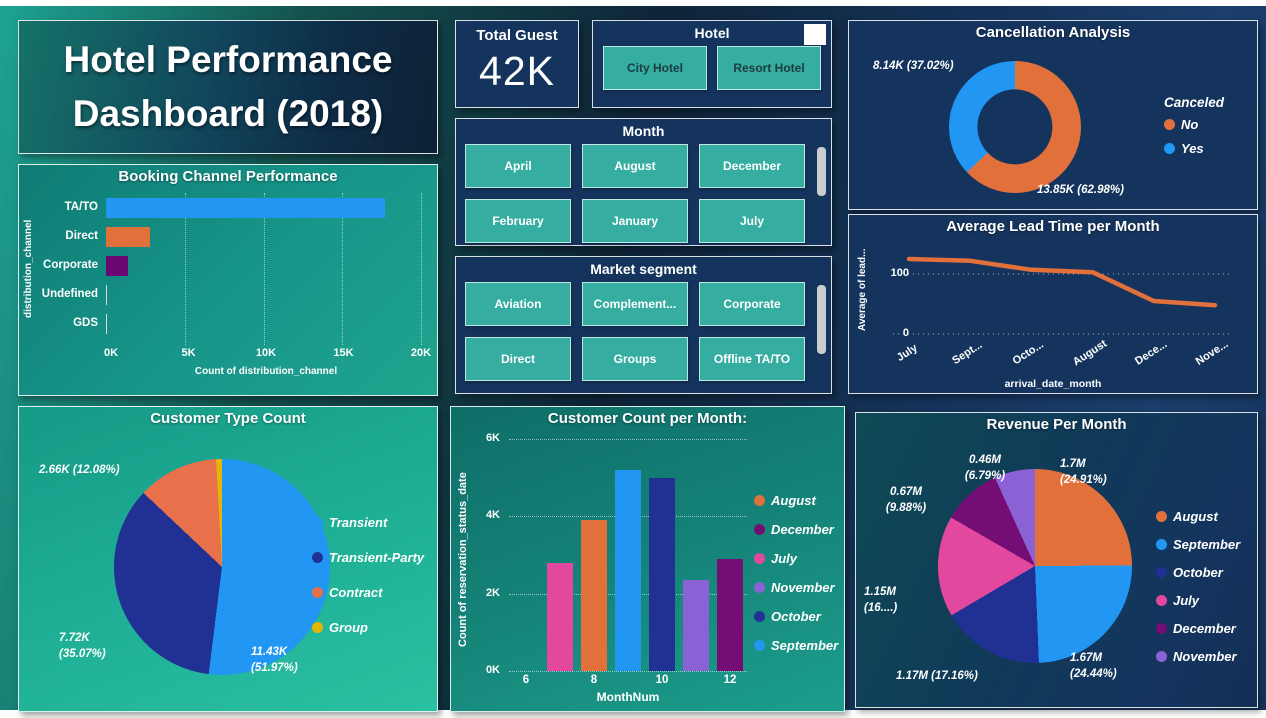  I want to click on bar-july, so click(560, 616).